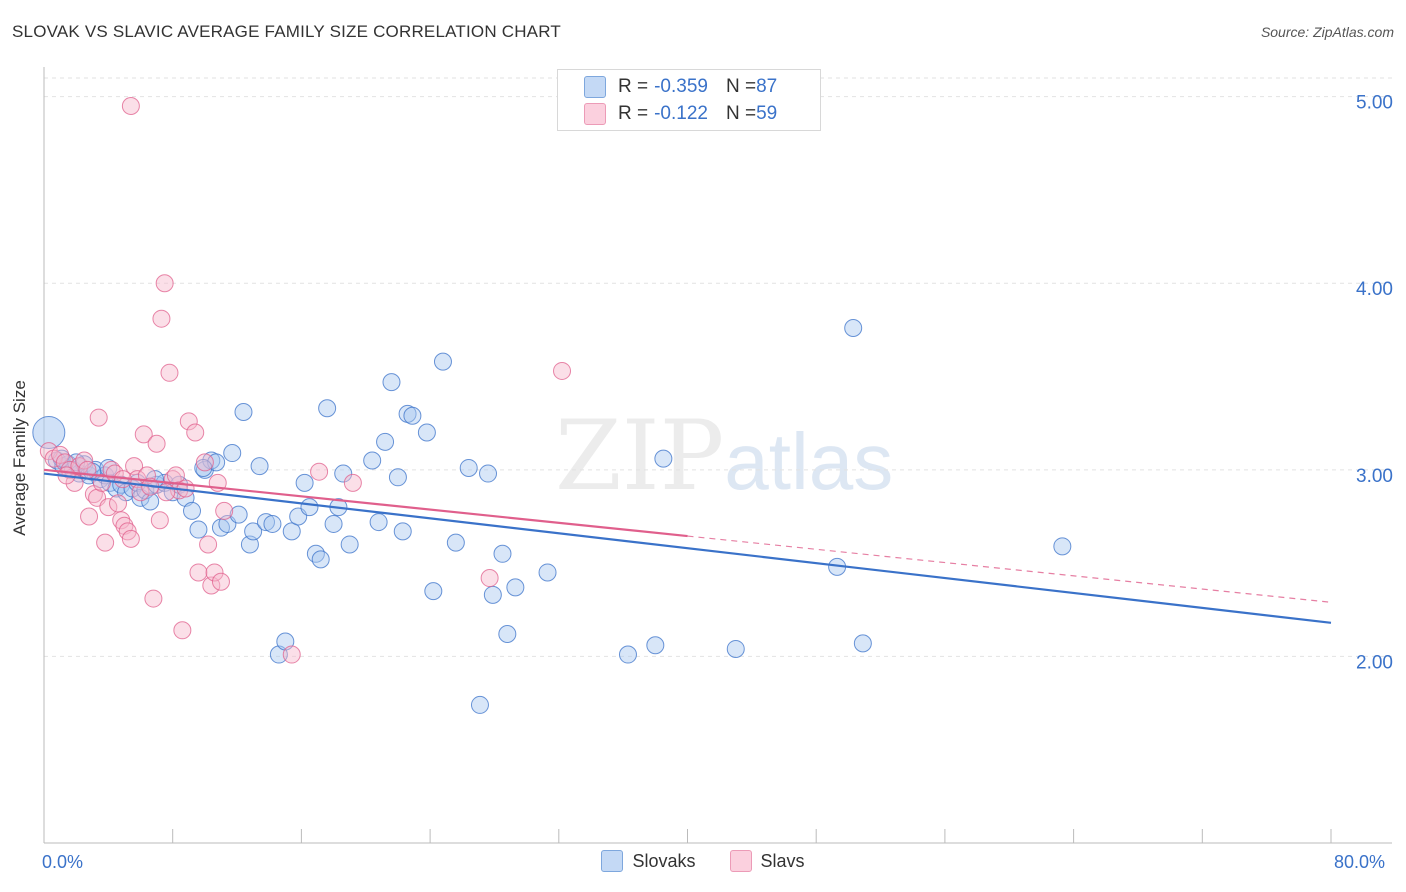  What do you see at coordinates (19, 458) in the screenshot?
I see `y-axis-label: Average Family Size` at bounding box center [19, 458].